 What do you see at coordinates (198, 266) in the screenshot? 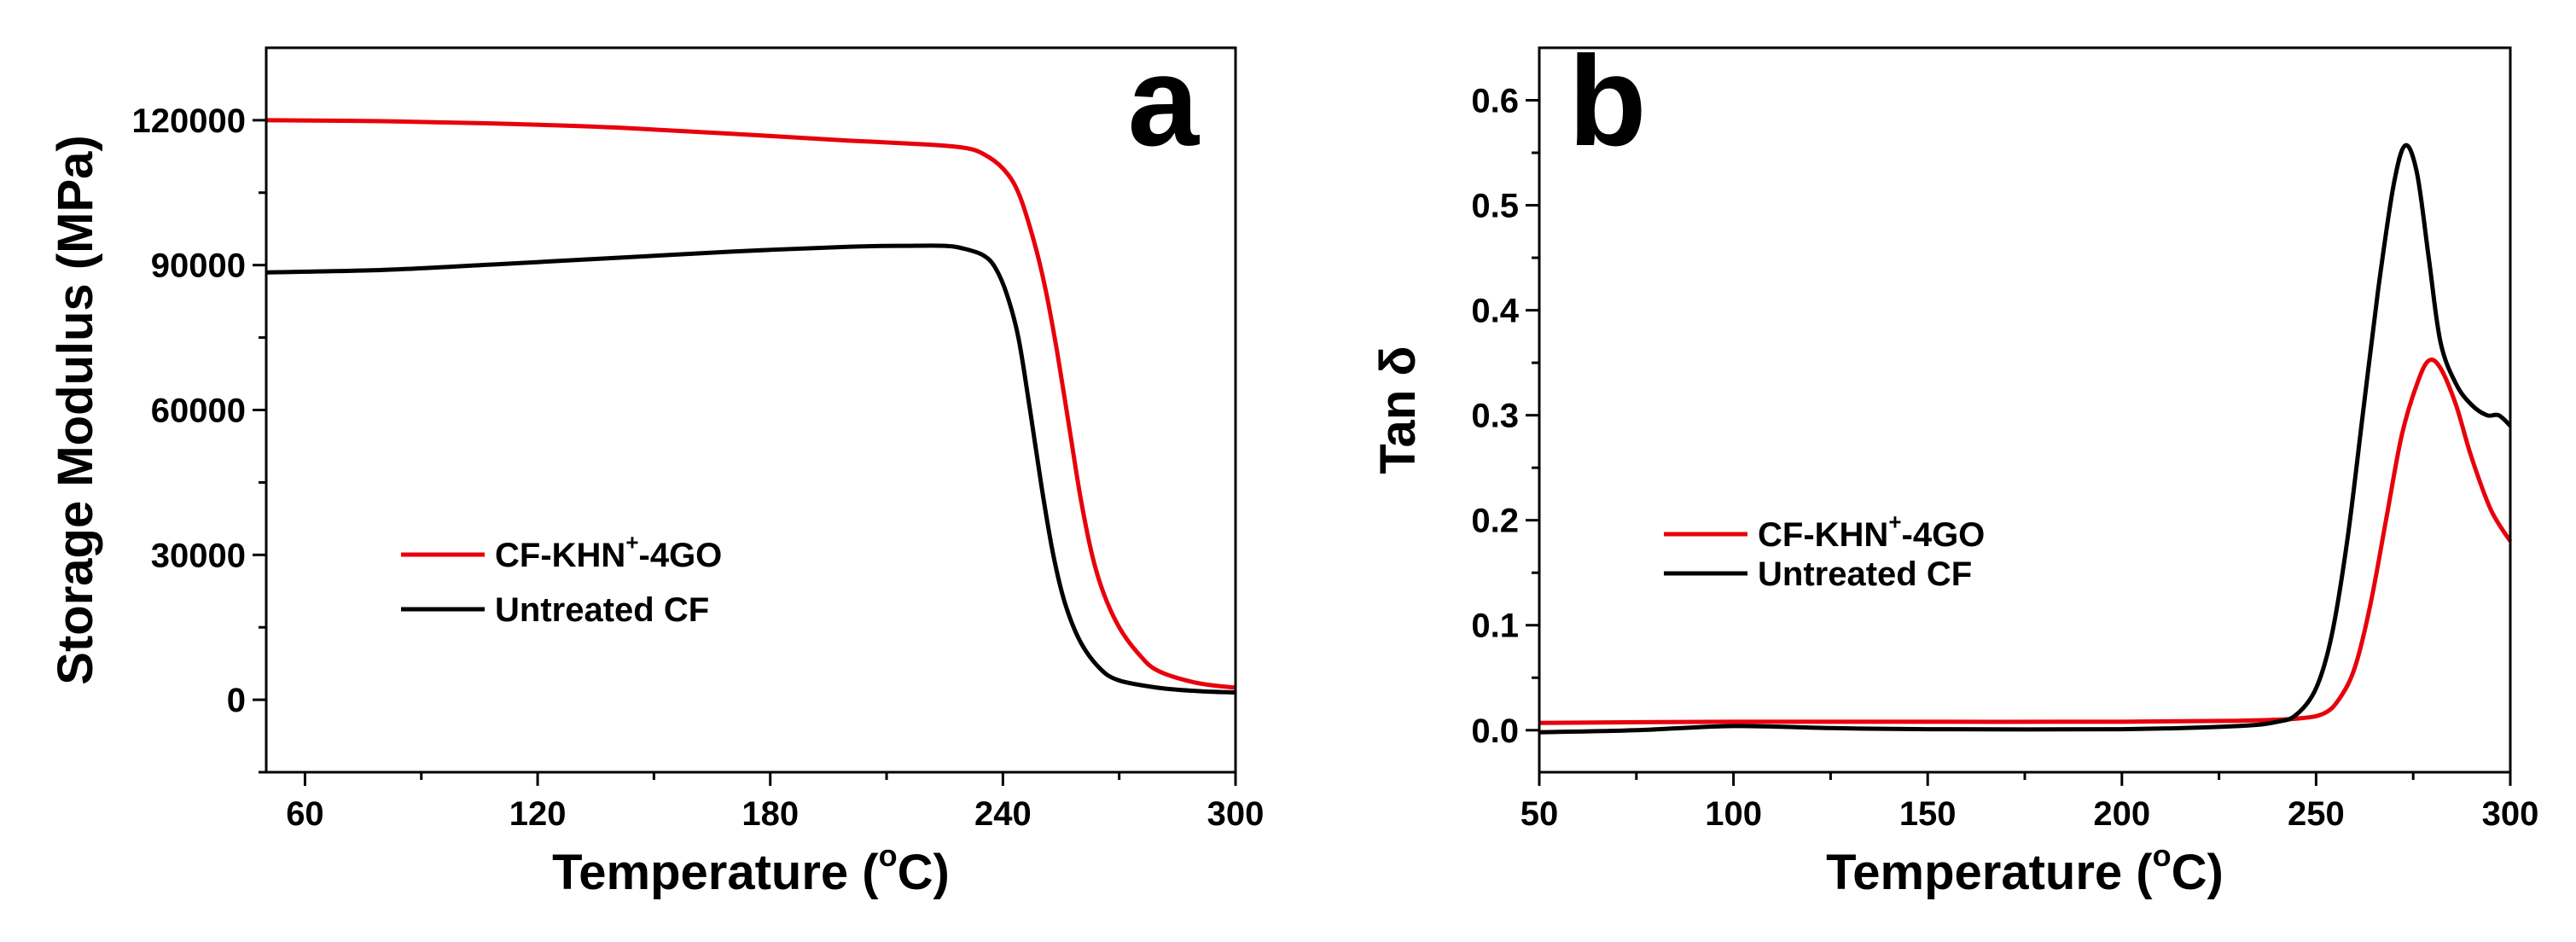
I see `y-tick-label: 90000` at bounding box center [198, 266].